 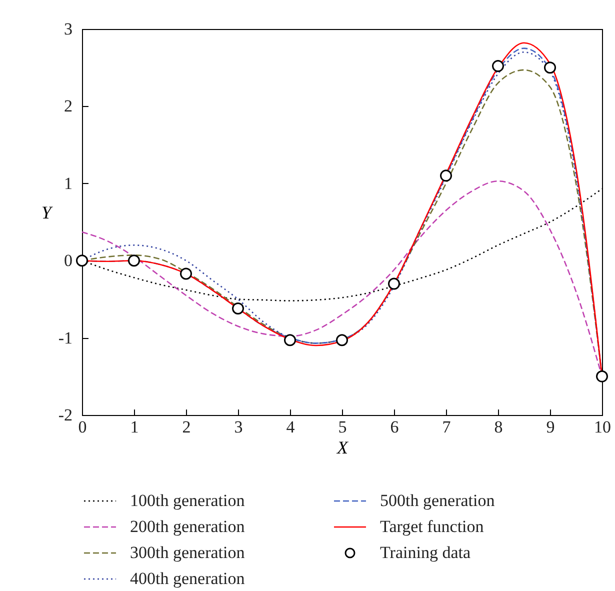 I want to click on x-tick-label: 3, so click(x=238, y=427).